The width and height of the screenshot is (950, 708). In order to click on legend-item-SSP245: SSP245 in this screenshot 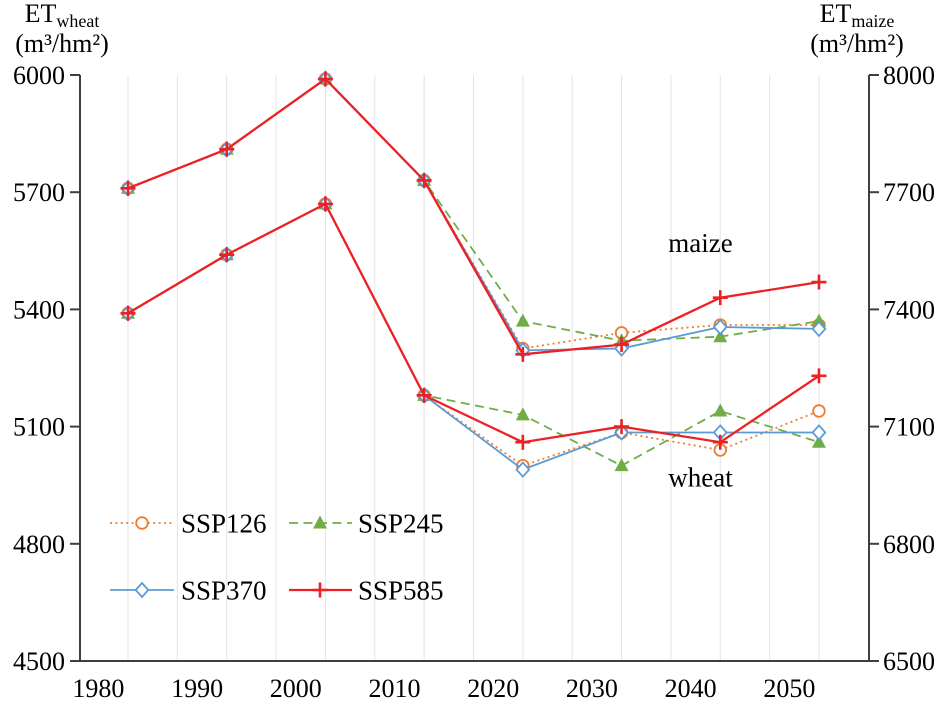, I will do `click(366, 524)`.